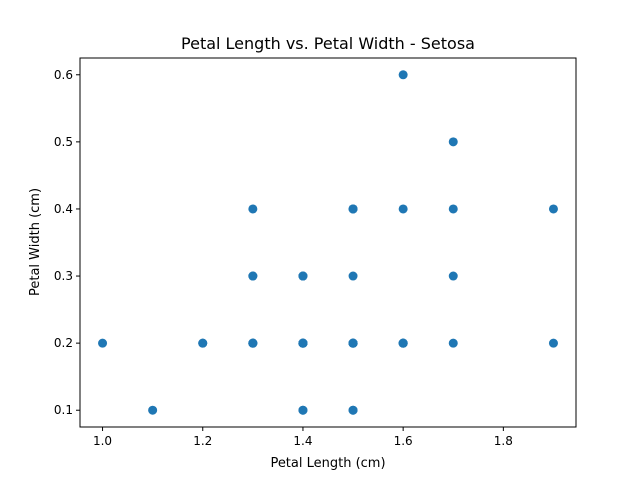 The width and height of the screenshot is (640, 480). What do you see at coordinates (63, 209) in the screenshot?
I see `y-tick-label: 0.4` at bounding box center [63, 209].